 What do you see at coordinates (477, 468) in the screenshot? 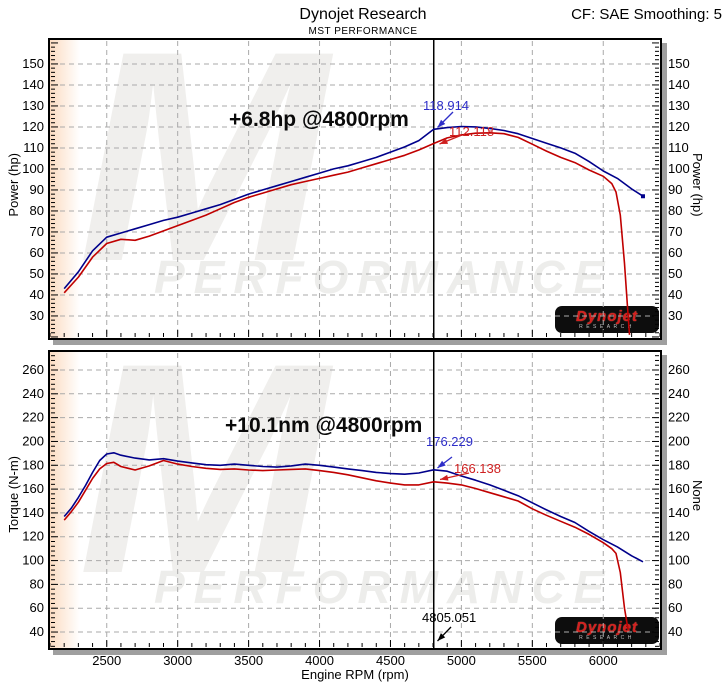
I see `torque-before-readout: 166.138` at bounding box center [477, 468].